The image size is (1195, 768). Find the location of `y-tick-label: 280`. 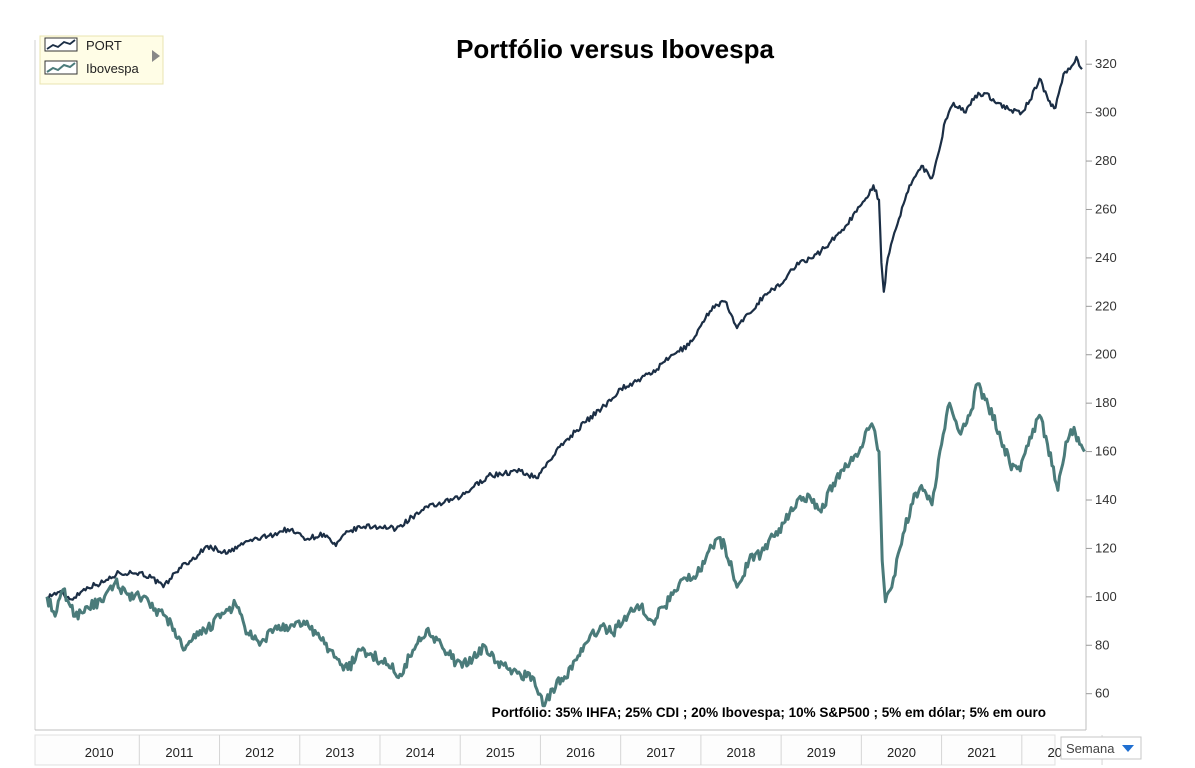

y-tick-label: 280 is located at coordinates (1106, 160).